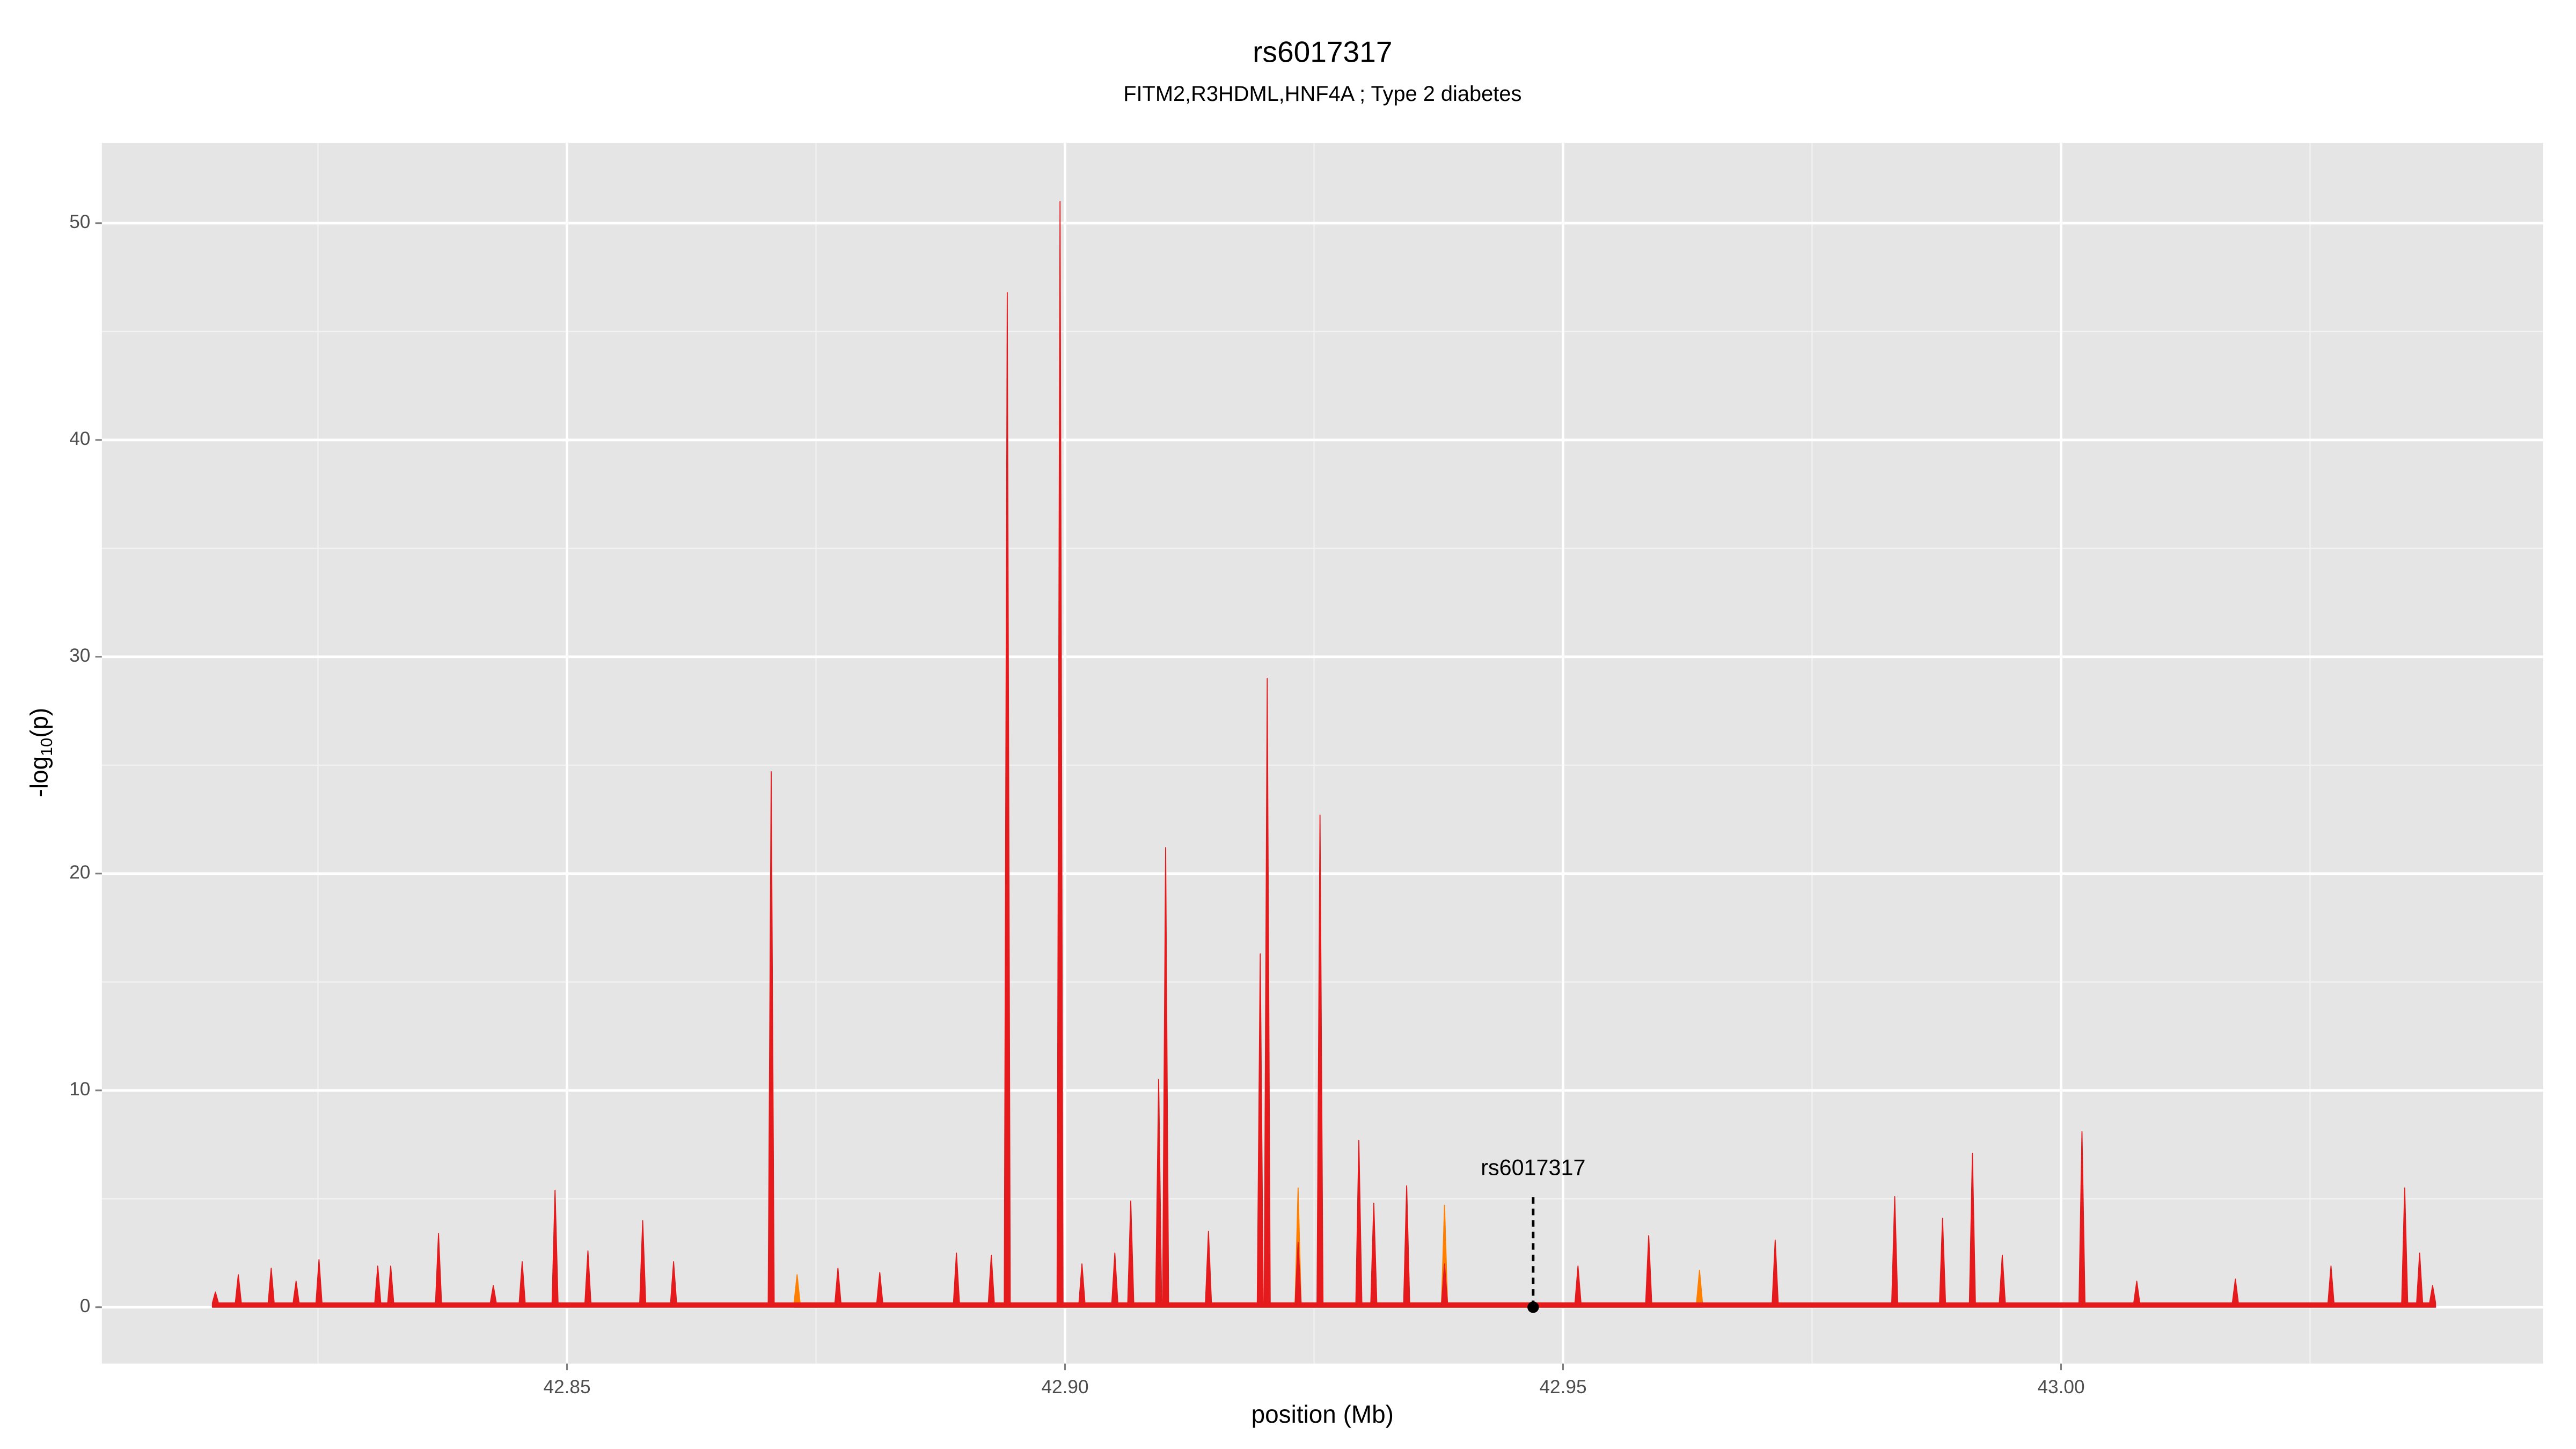  What do you see at coordinates (1323, 1414) in the screenshot?
I see `x-axis-label: position (Mb)` at bounding box center [1323, 1414].